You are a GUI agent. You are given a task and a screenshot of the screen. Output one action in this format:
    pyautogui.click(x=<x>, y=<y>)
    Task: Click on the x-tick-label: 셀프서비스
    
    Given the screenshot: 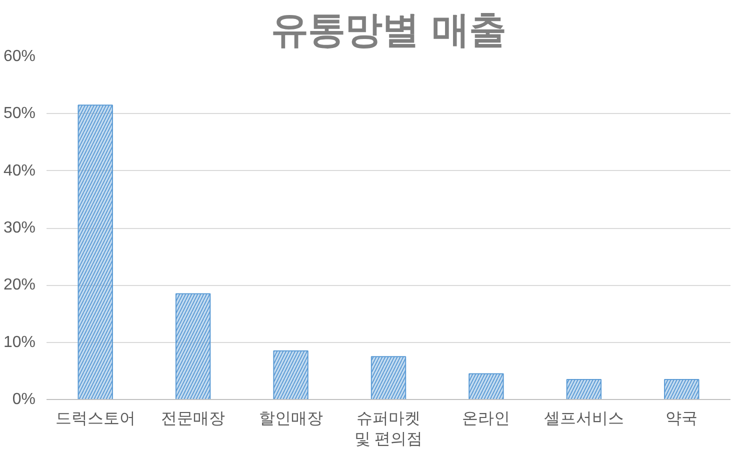 What is the action you would take?
    pyautogui.click(x=584, y=419)
    